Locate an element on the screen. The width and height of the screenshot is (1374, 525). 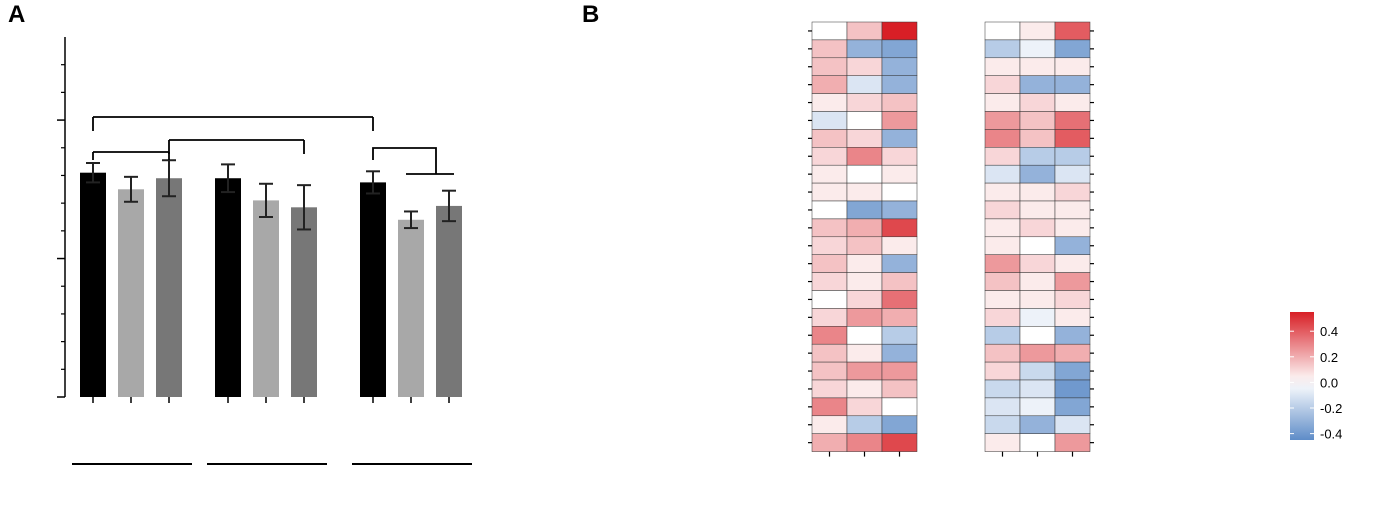
legend-colorbar is located at coordinates (1302, 376).